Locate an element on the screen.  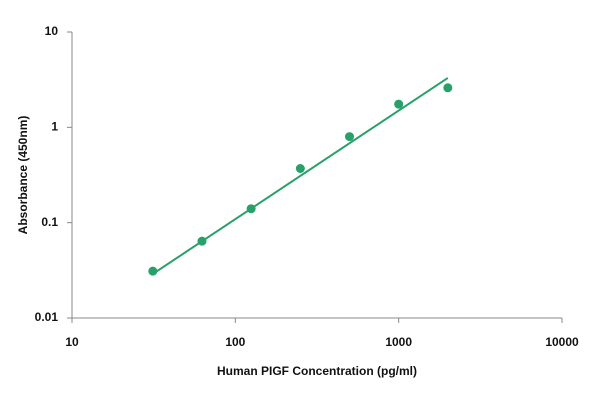
x-tick-label: 10000 is located at coordinates (562, 342).